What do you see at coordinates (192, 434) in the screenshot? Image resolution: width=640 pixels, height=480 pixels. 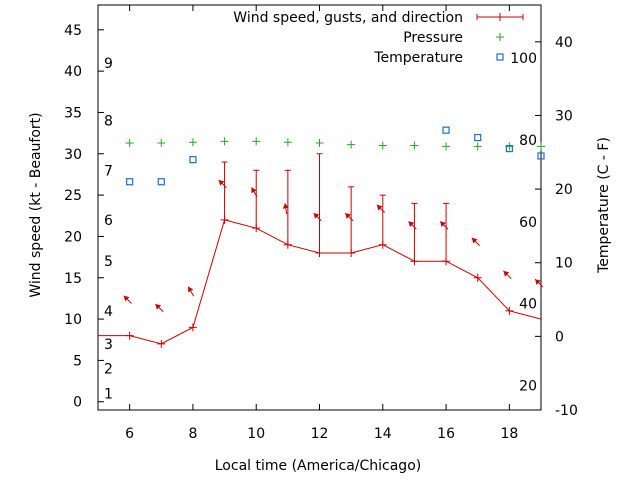 I see `x-tick-label: 8` at bounding box center [192, 434].